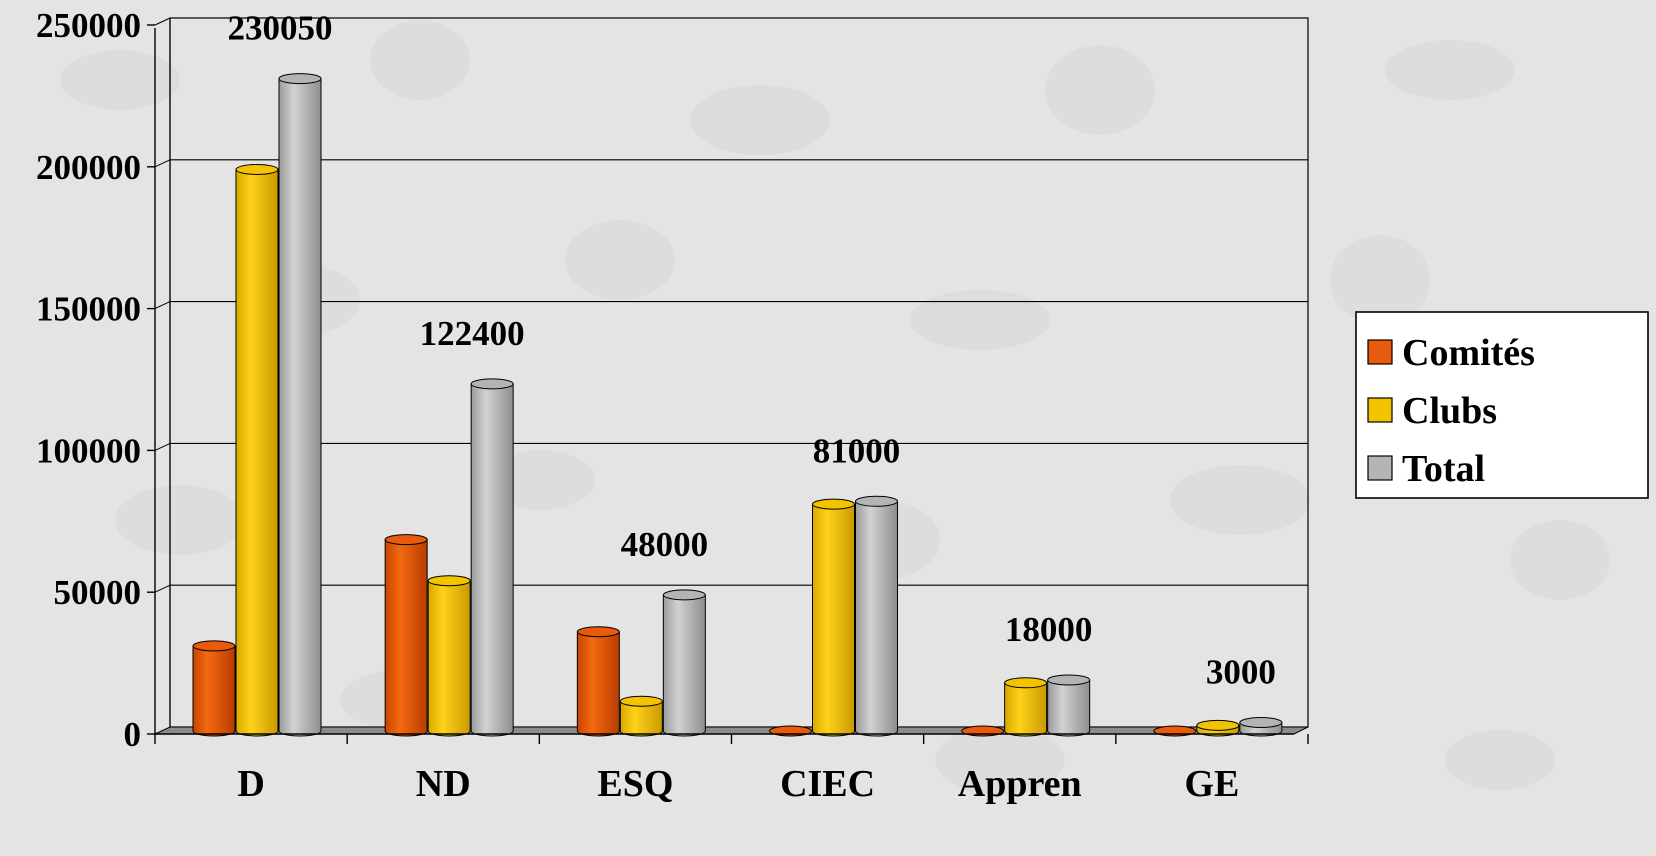 The height and width of the screenshot is (856, 1656). I want to click on data-label: 18000, so click(1049, 629).